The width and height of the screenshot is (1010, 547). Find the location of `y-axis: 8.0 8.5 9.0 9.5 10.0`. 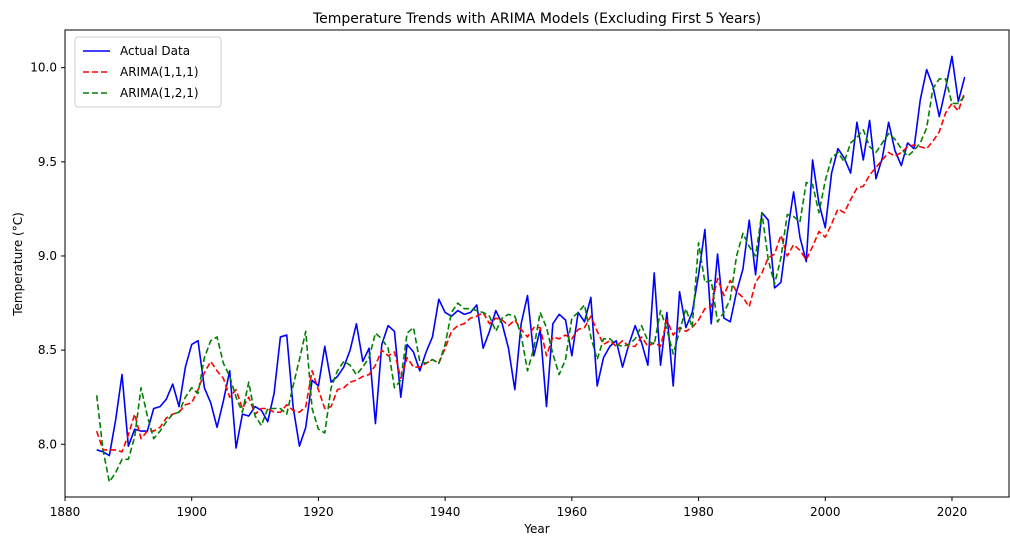

y-axis: 8.0 8.5 9.0 9.5 10.0 is located at coordinates (47, 256).